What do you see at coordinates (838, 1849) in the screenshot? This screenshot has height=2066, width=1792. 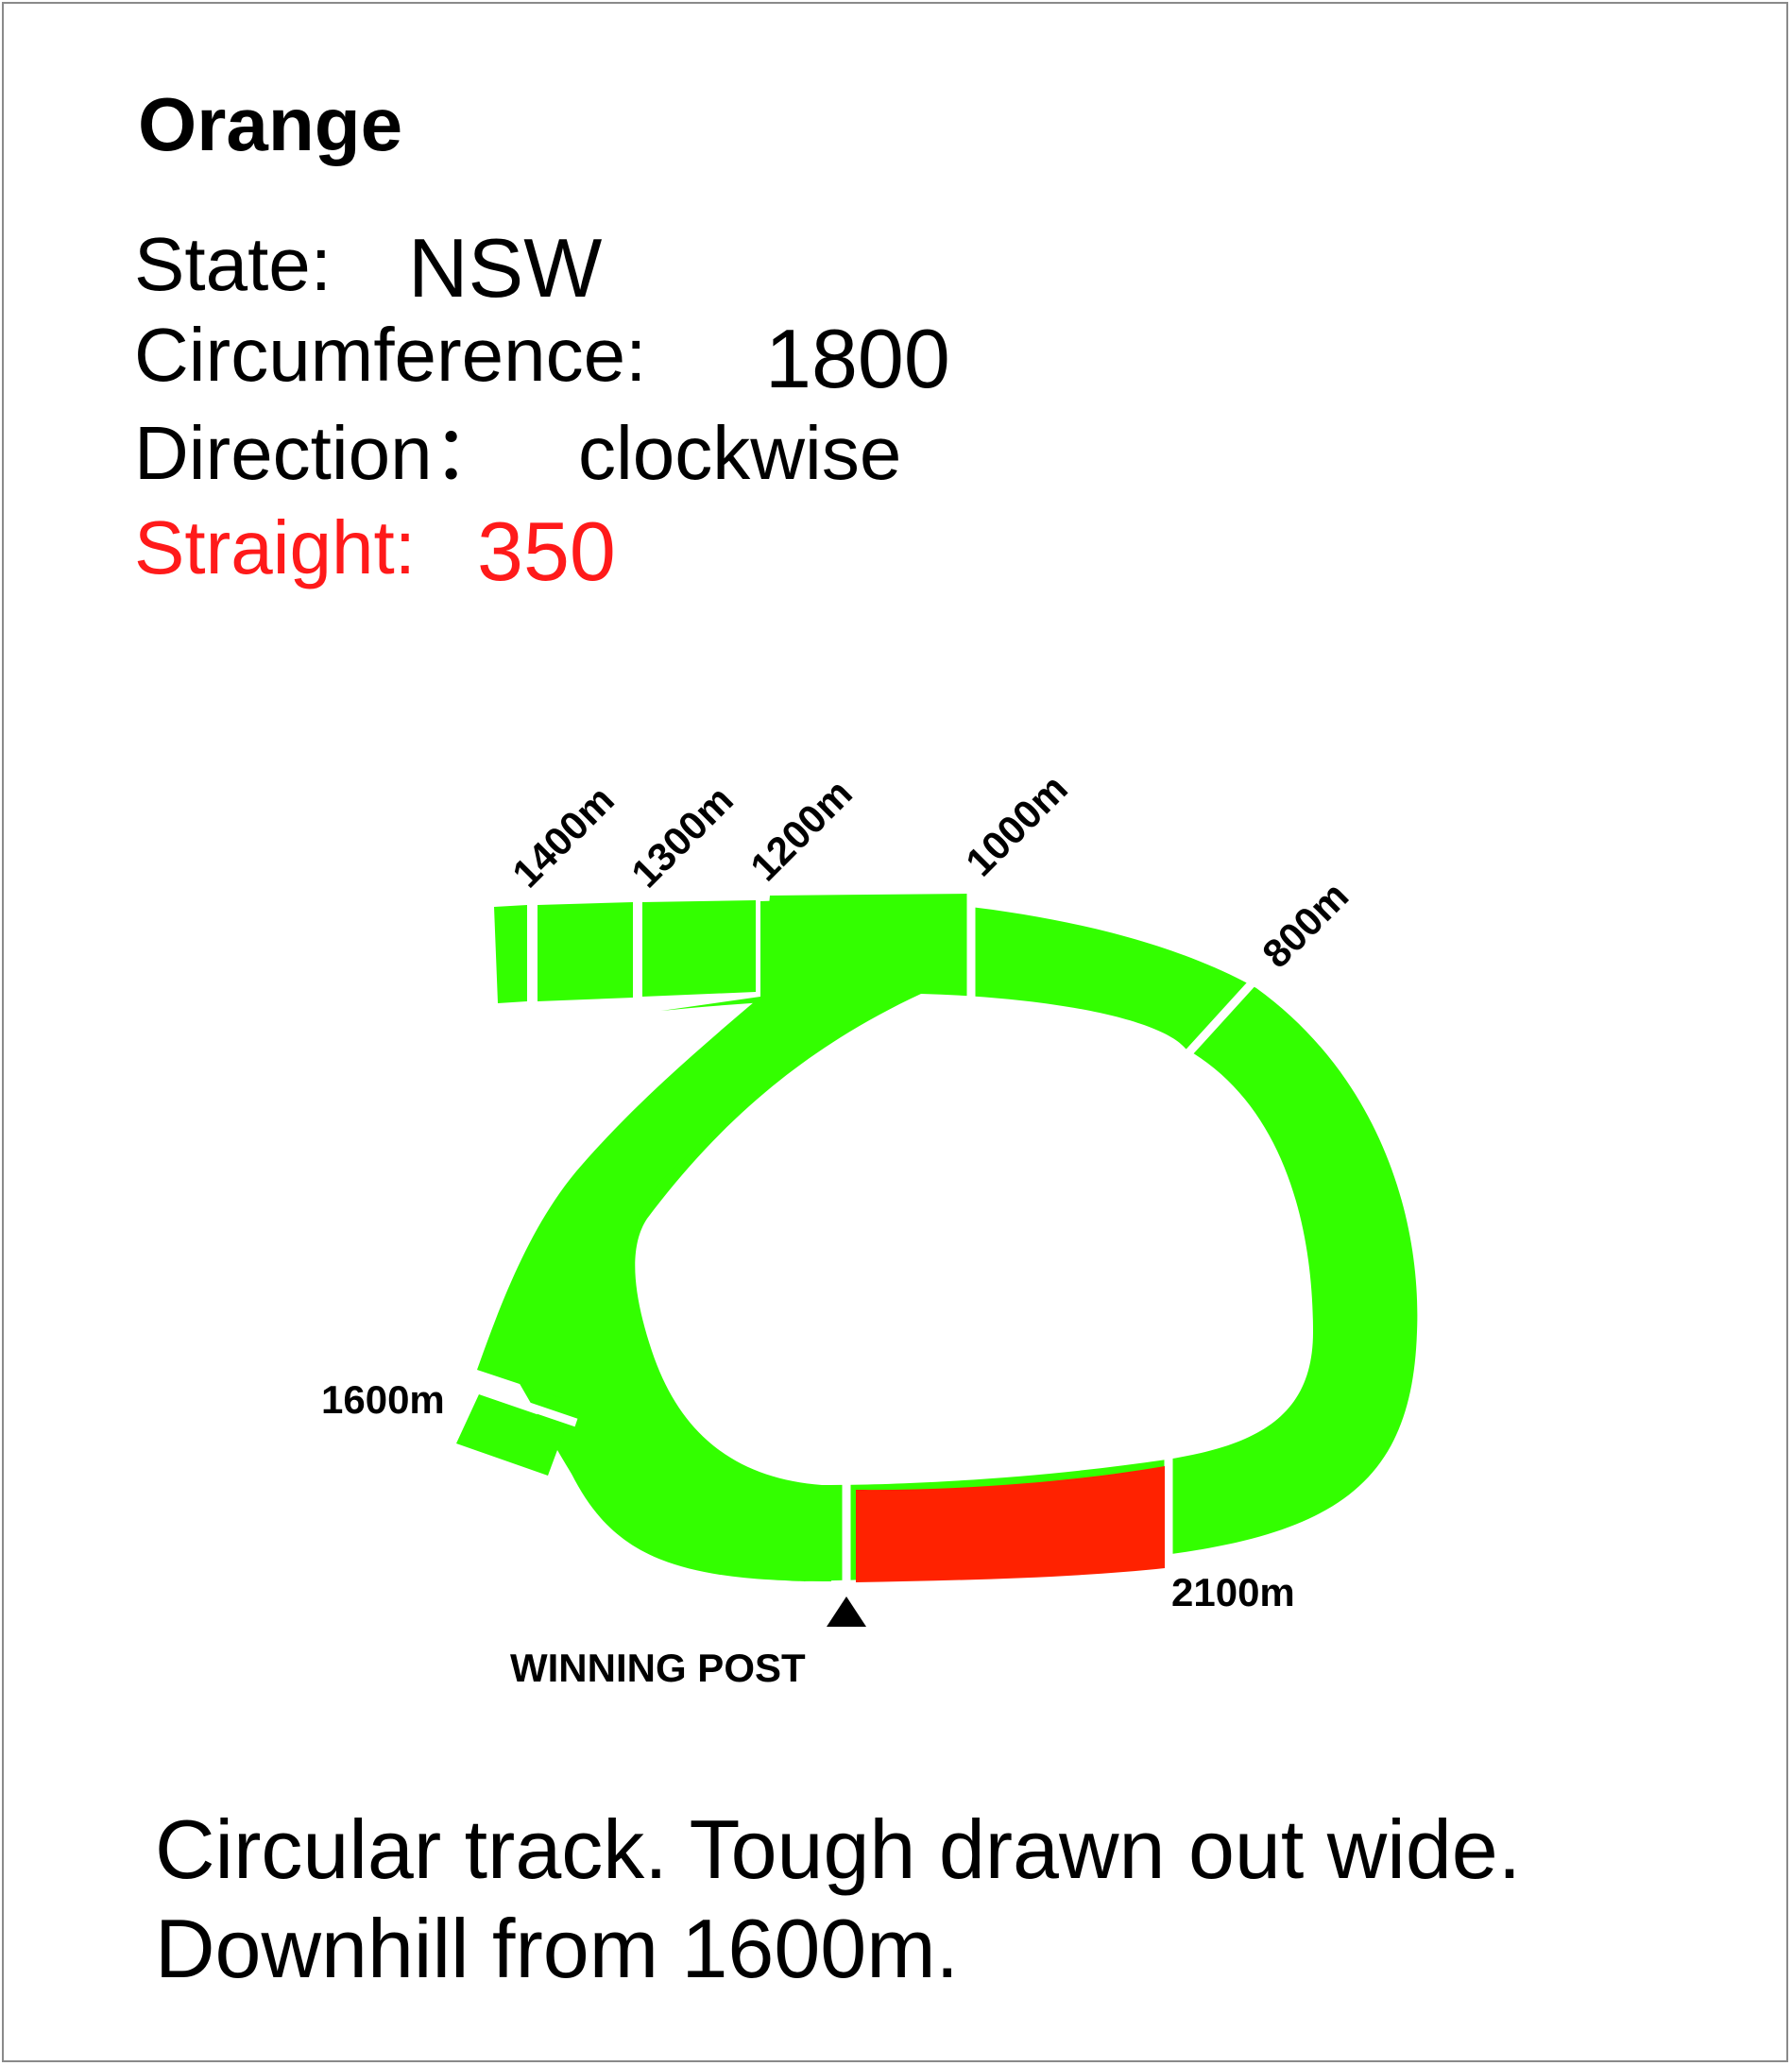 I see `note-line-1: Circular track. Tough drawn out wide.` at bounding box center [838, 1849].